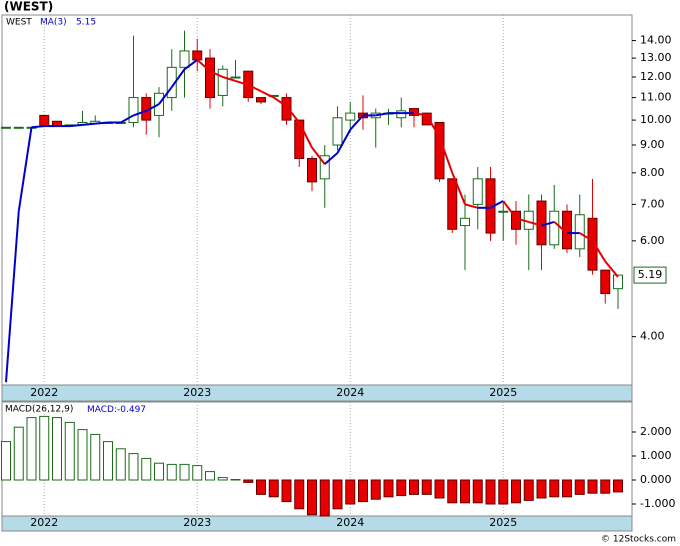 Image resolution: width=680 pixels, height=546 pixels. I want to click on price-tag, so click(650, 275).